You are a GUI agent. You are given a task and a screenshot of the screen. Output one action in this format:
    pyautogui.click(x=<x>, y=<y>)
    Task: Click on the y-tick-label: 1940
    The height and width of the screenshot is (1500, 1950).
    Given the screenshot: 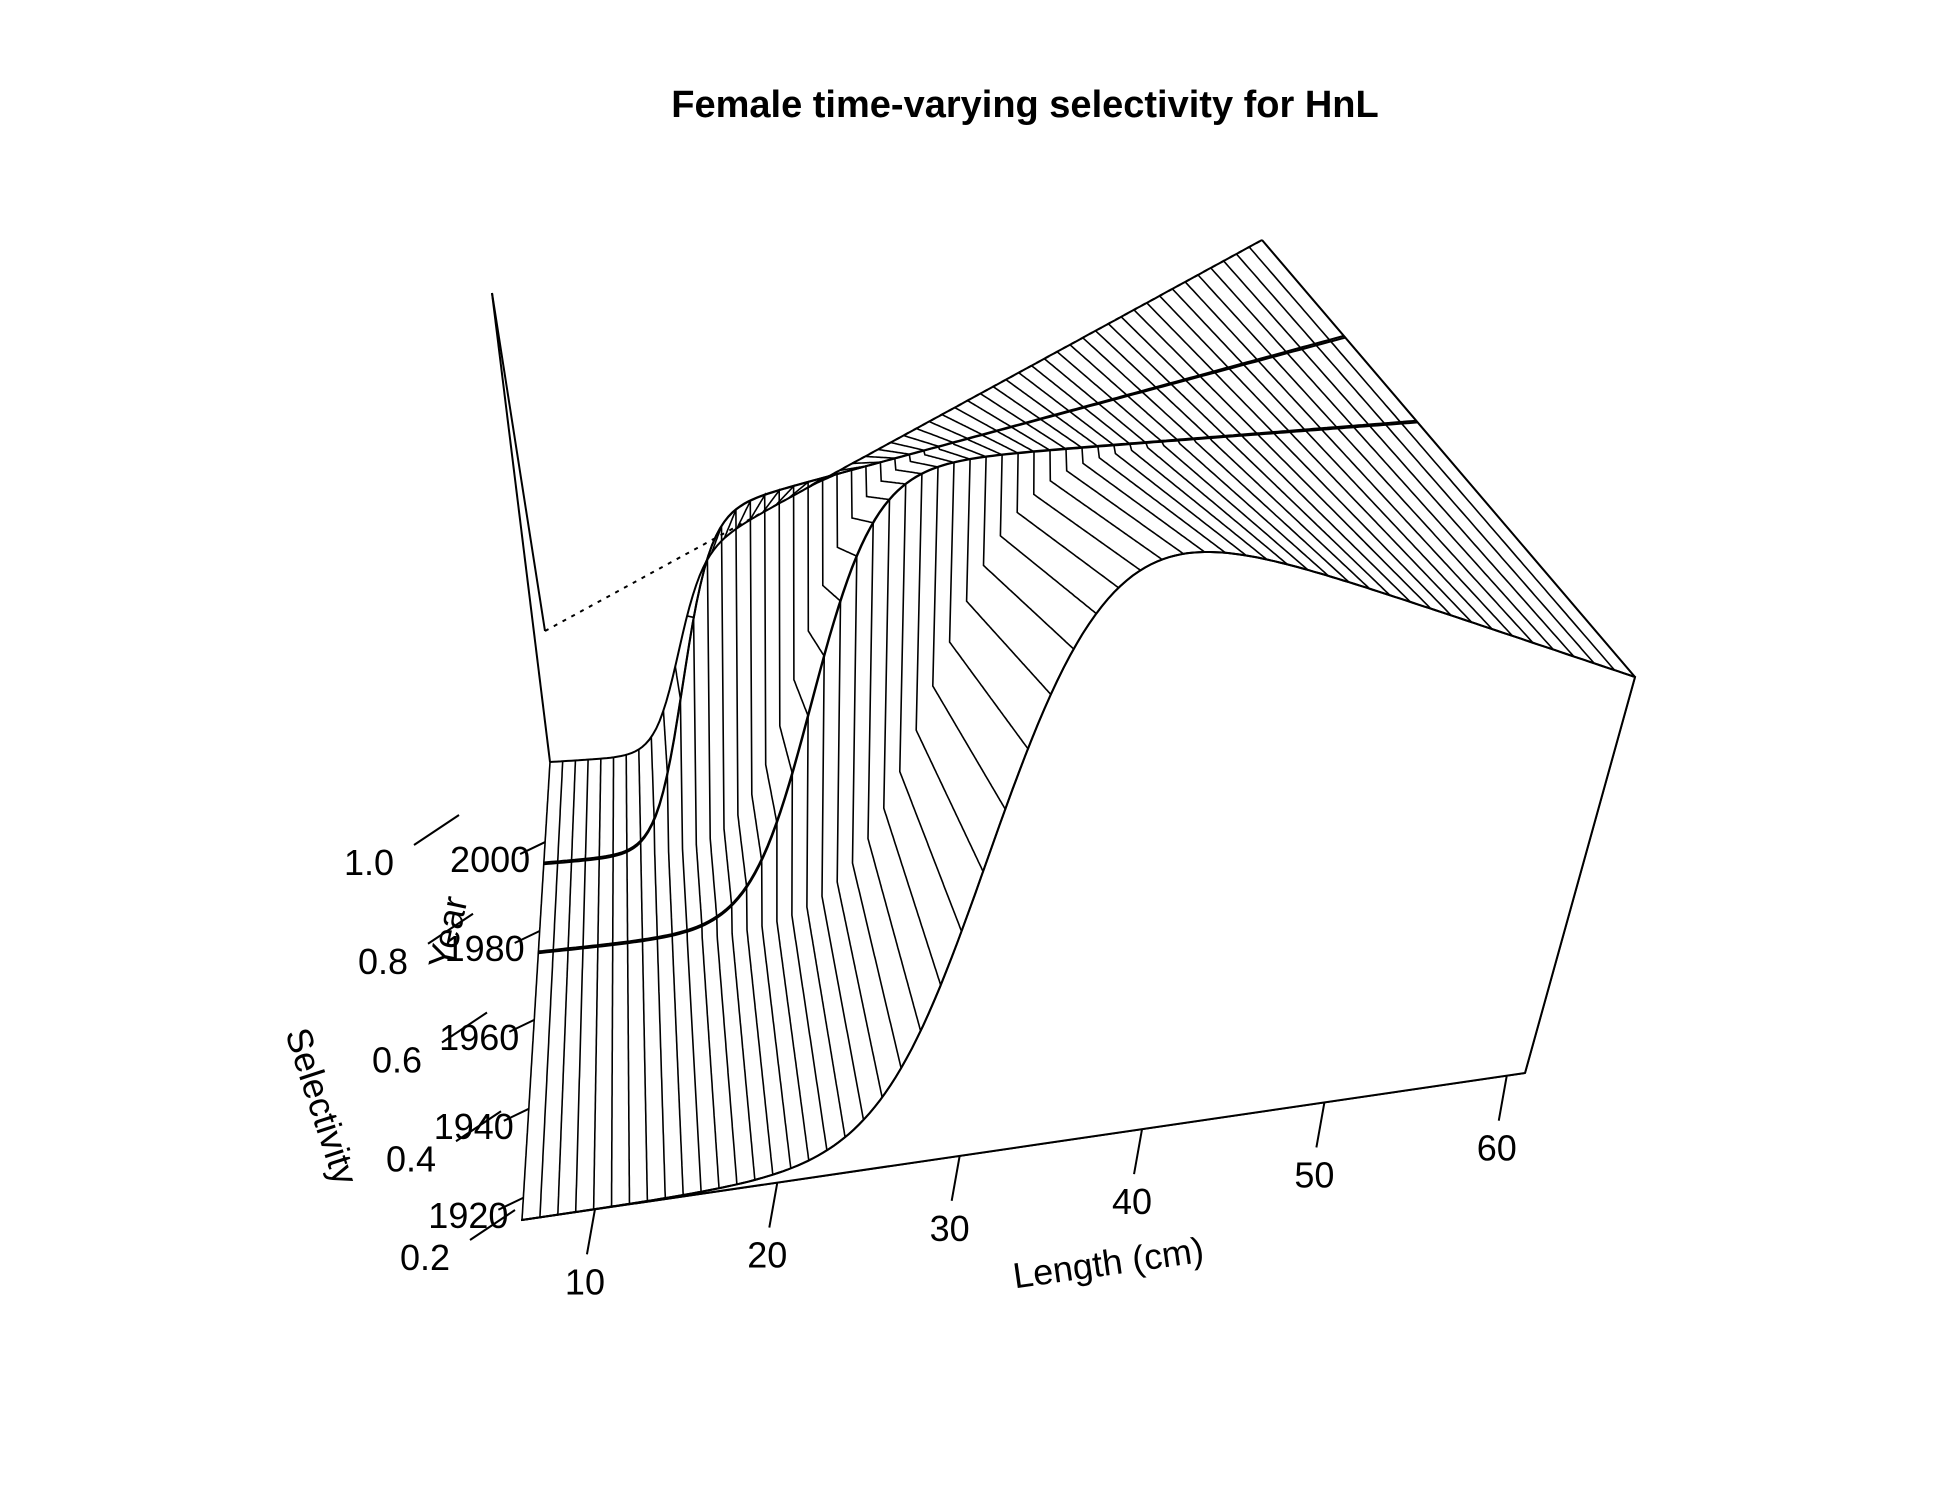 What is the action you would take?
    pyautogui.click(x=474, y=1126)
    